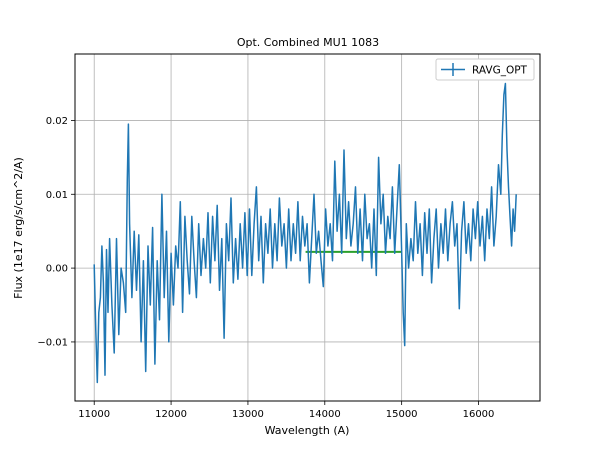 The width and height of the screenshot is (600, 450). What do you see at coordinates (500, 71) in the screenshot?
I see `legend-label: RAVG_OPT` at bounding box center [500, 71].